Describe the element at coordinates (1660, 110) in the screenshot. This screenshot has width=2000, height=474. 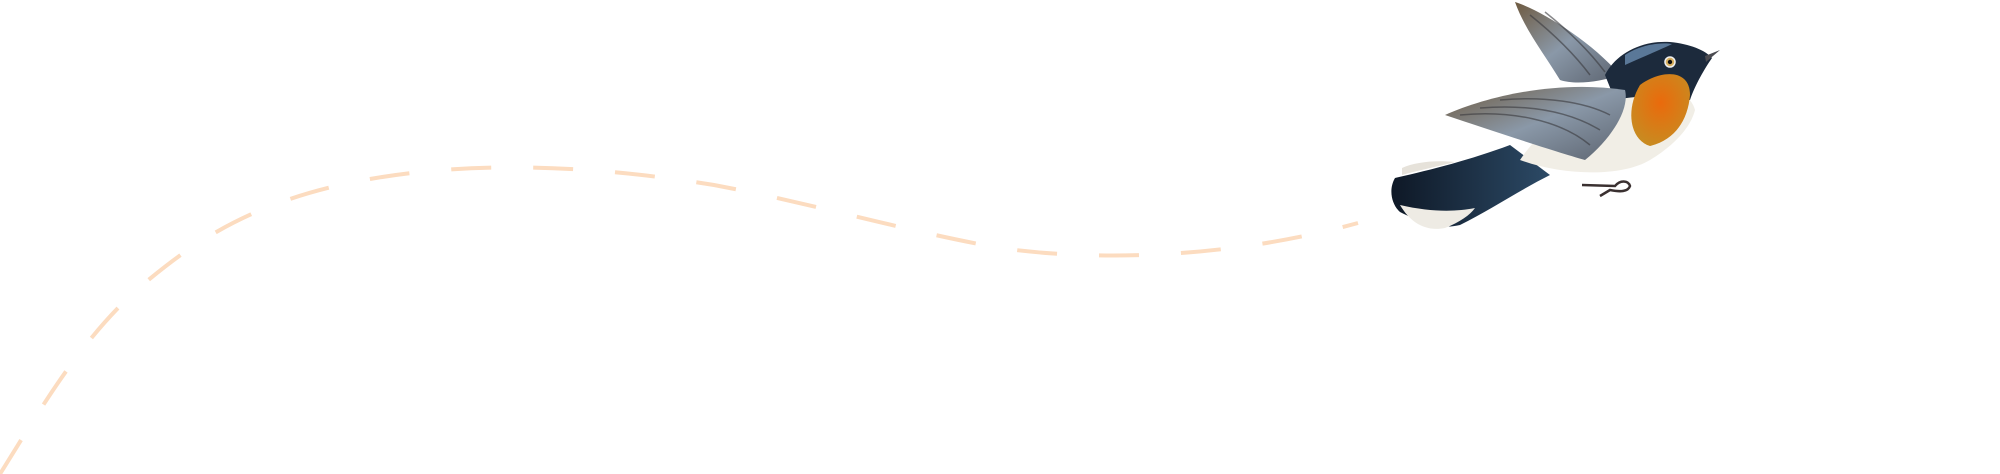
I see `bird-breast` at that location.